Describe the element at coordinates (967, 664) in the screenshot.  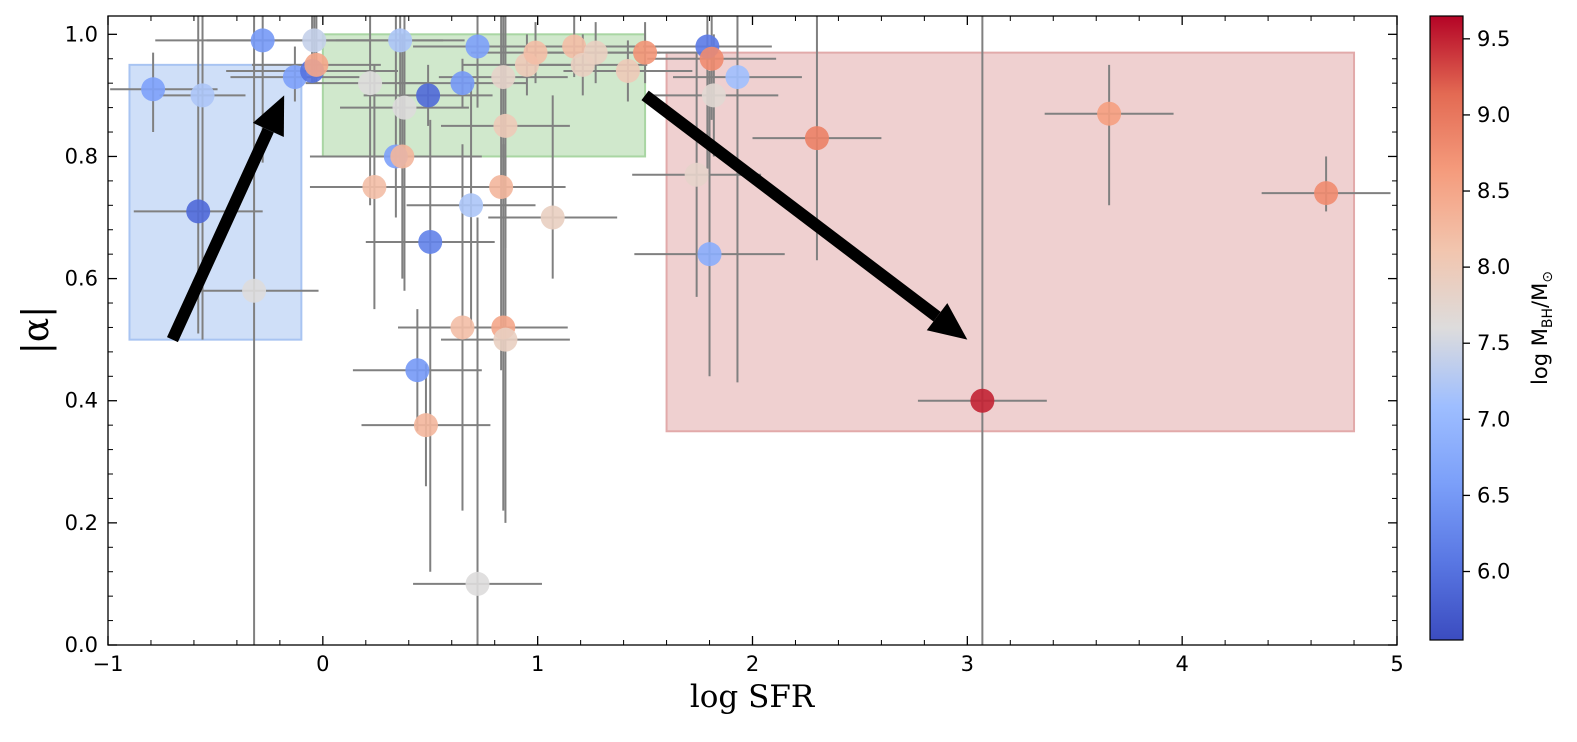
I see `x-tick-label: 3` at that location.